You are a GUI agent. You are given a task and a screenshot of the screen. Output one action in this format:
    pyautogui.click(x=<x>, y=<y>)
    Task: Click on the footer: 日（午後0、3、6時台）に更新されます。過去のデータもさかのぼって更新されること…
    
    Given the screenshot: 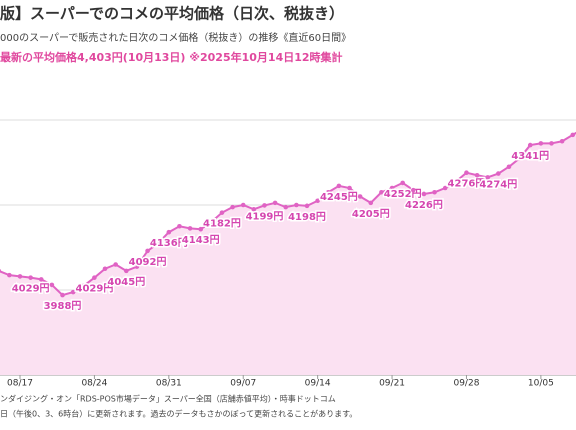 What is the action you would take?
    pyautogui.click(x=178, y=414)
    